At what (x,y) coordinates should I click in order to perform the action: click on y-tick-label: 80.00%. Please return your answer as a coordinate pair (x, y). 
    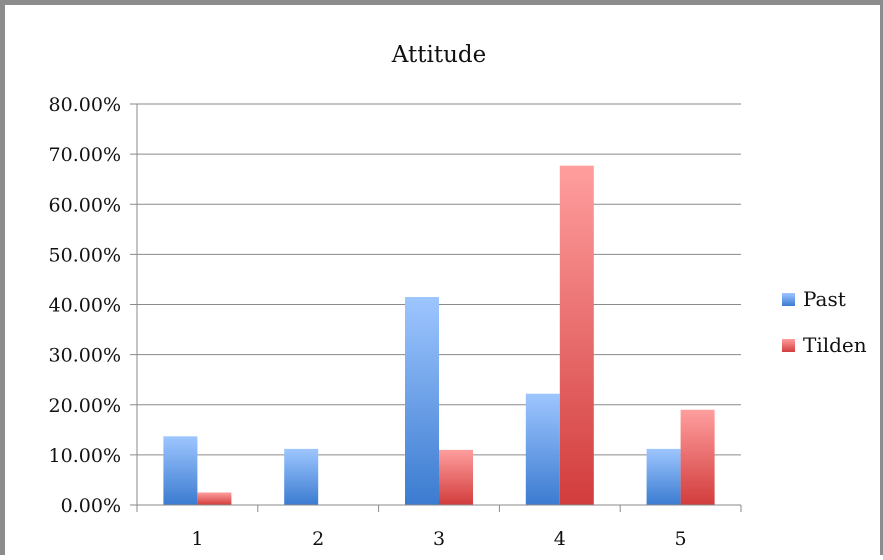
    Looking at the image, I should click on (85, 105).